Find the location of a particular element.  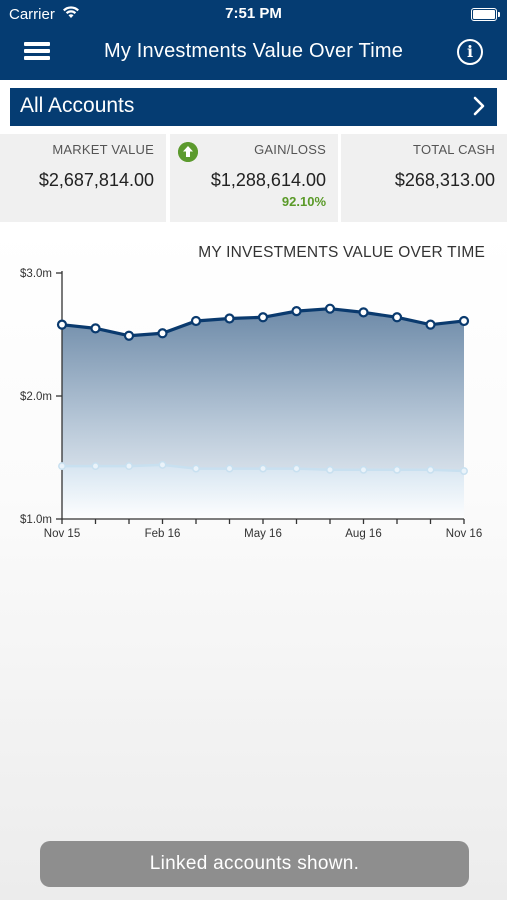

x-tick-label: May 16 is located at coordinates (263, 534).